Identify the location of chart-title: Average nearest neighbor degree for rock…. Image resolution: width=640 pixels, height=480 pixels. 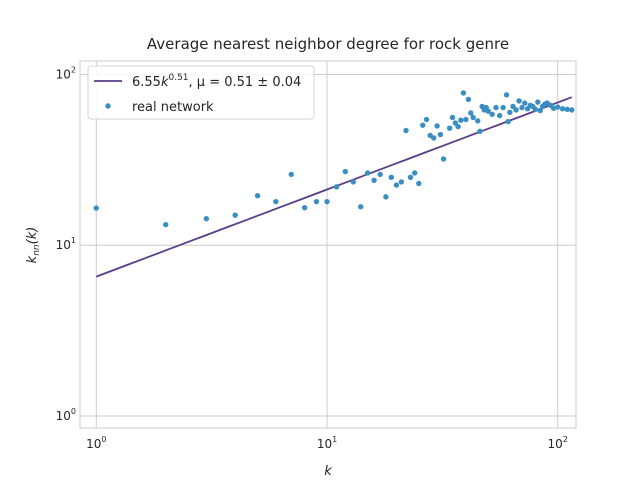
(328, 44).